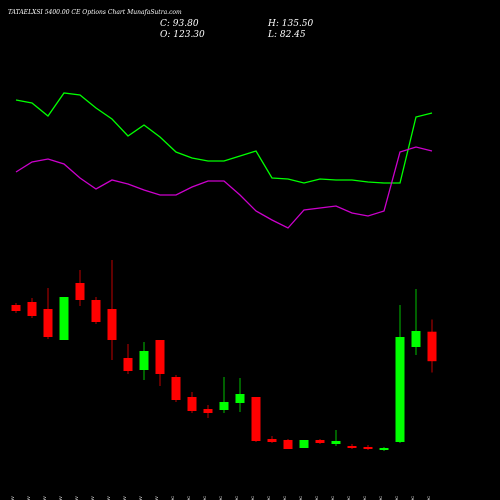 The height and width of the screenshot is (500, 500). Describe the element at coordinates (182, 35) in the screenshot. I see `ohlc-label: O: 123.30` at that location.